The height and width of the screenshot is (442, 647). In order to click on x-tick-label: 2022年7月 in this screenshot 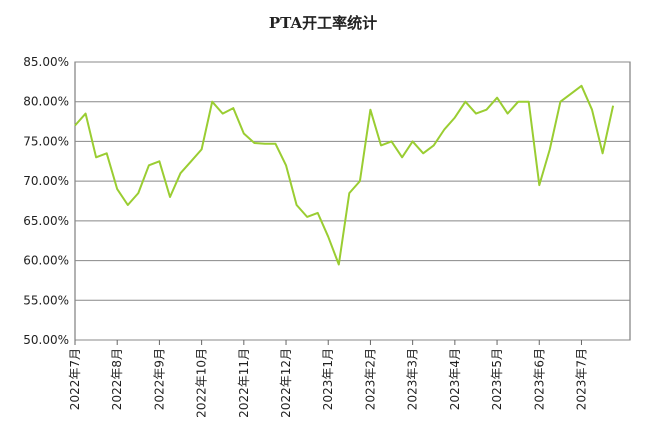, I will do `click(75, 379)`.